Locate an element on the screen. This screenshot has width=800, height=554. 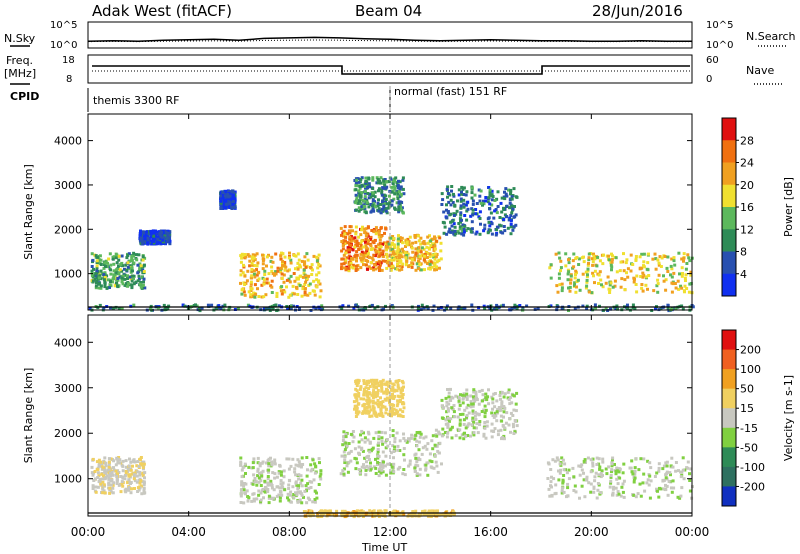
beam-title: Beam 04 is located at coordinates (388, 11).